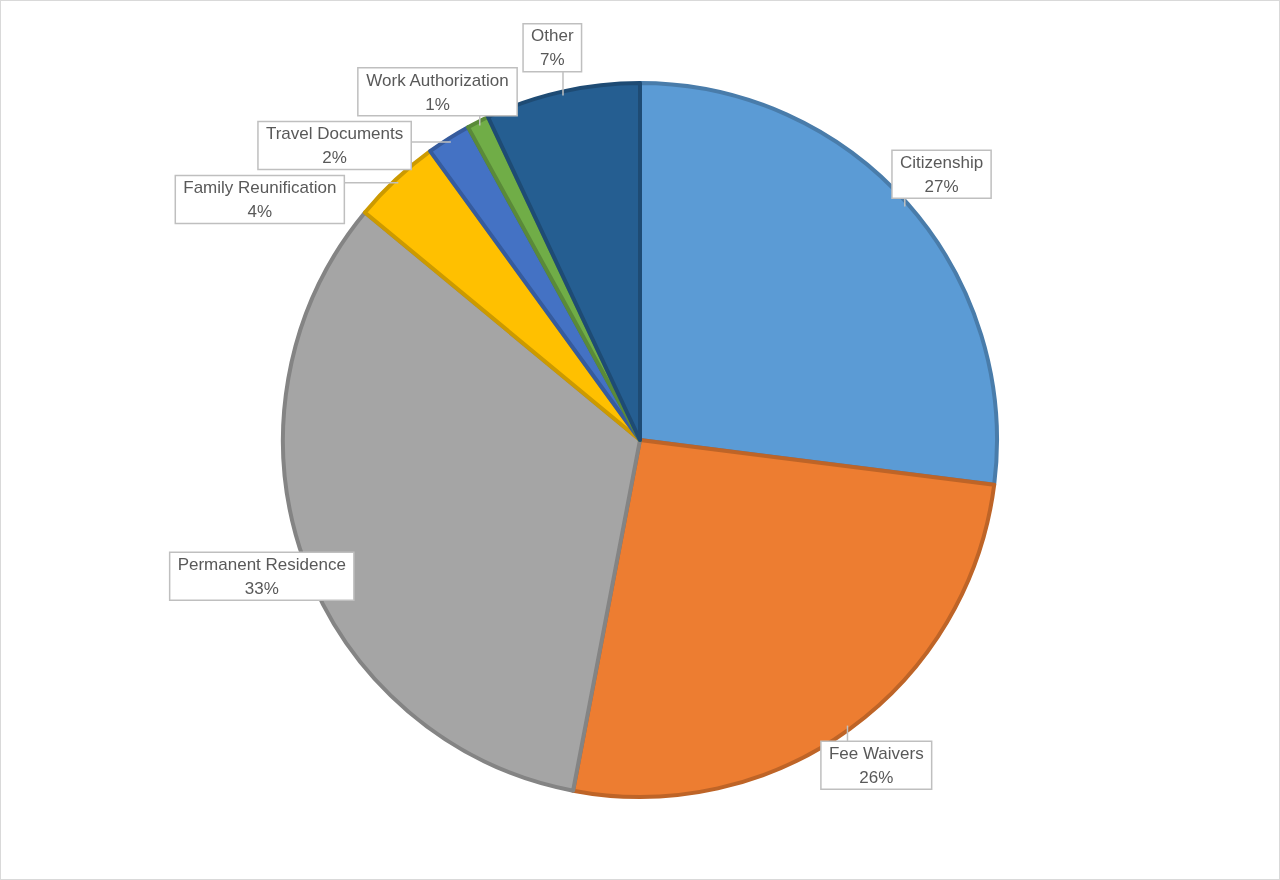 This screenshot has width=1280, height=880. I want to click on data-label: 26%, so click(876, 777).